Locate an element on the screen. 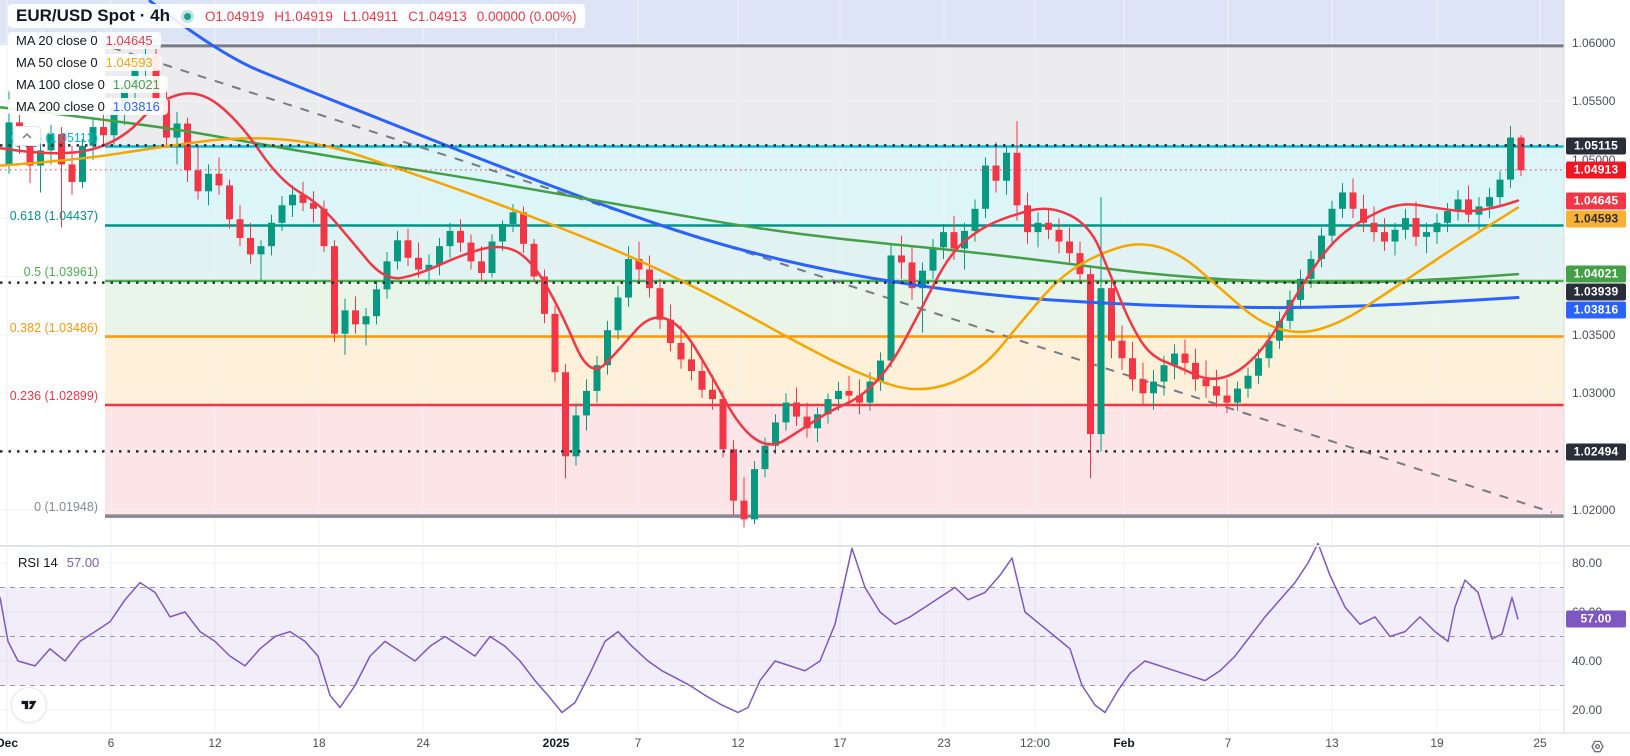 This screenshot has width=1630, height=756. legend-collapse-button is located at coordinates (27, 136).